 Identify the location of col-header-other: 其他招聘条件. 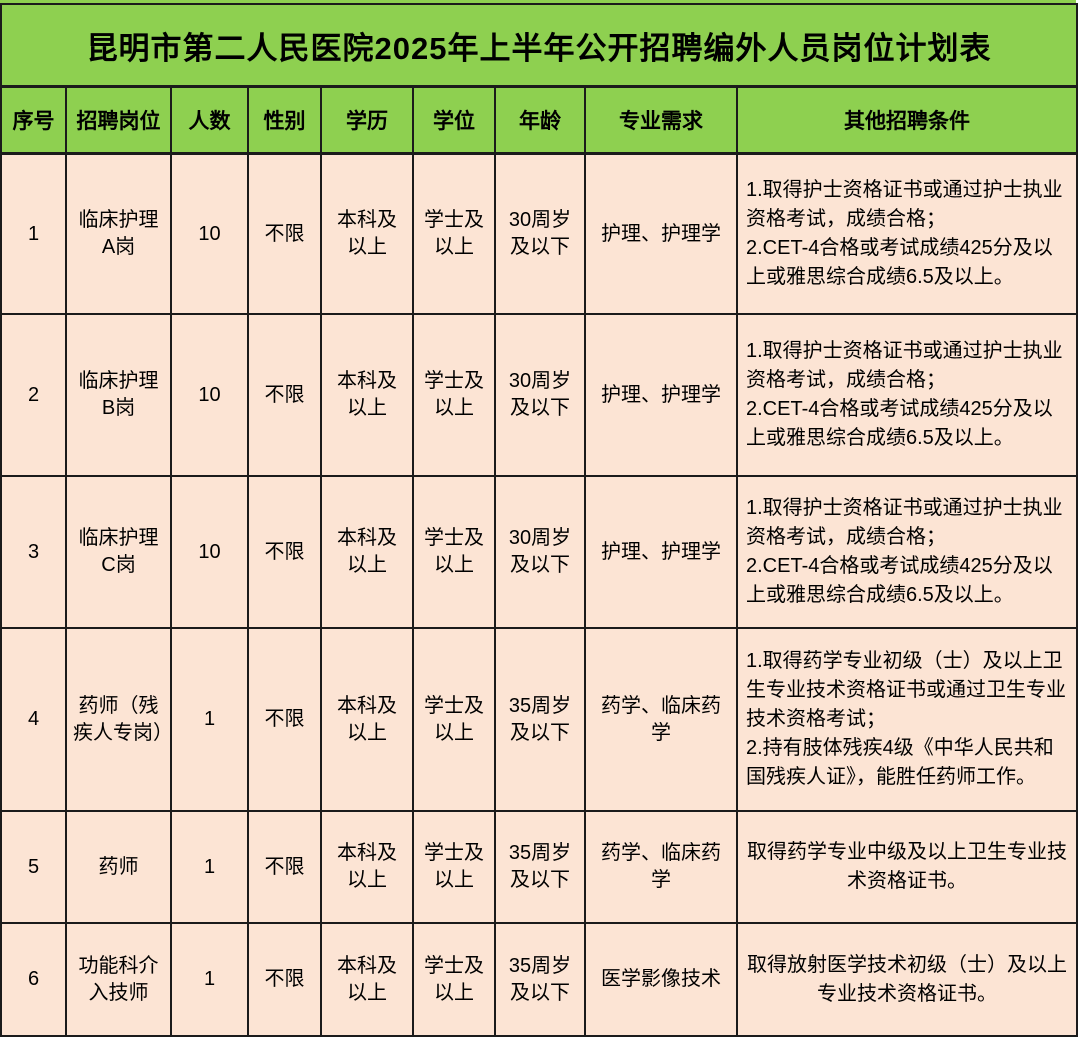
(907, 120).